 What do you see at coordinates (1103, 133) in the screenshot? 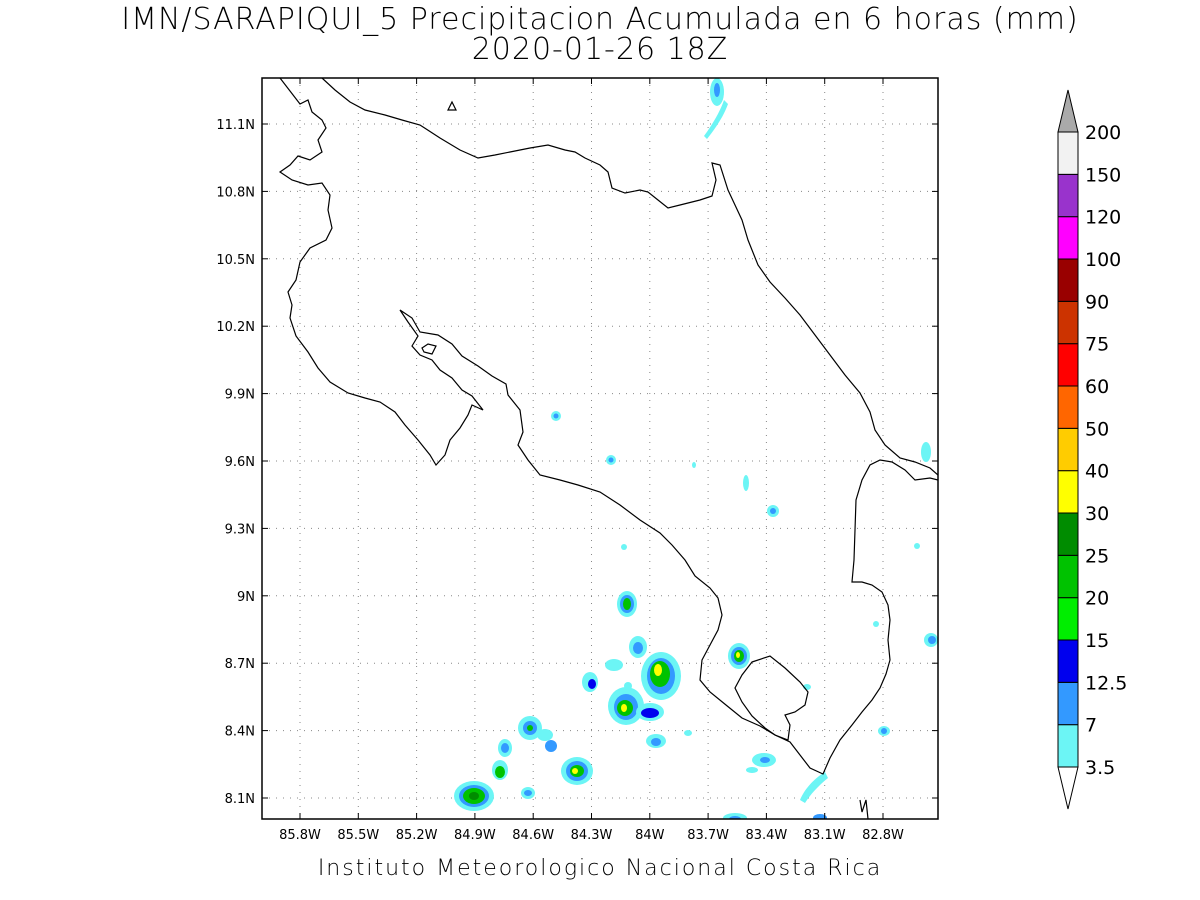
I see `colorbar-label: 200` at bounding box center [1103, 133].